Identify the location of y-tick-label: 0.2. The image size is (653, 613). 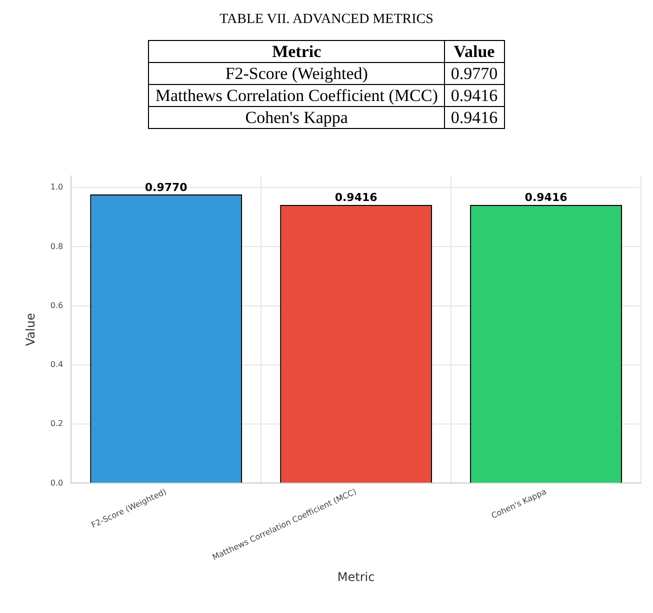
(57, 423).